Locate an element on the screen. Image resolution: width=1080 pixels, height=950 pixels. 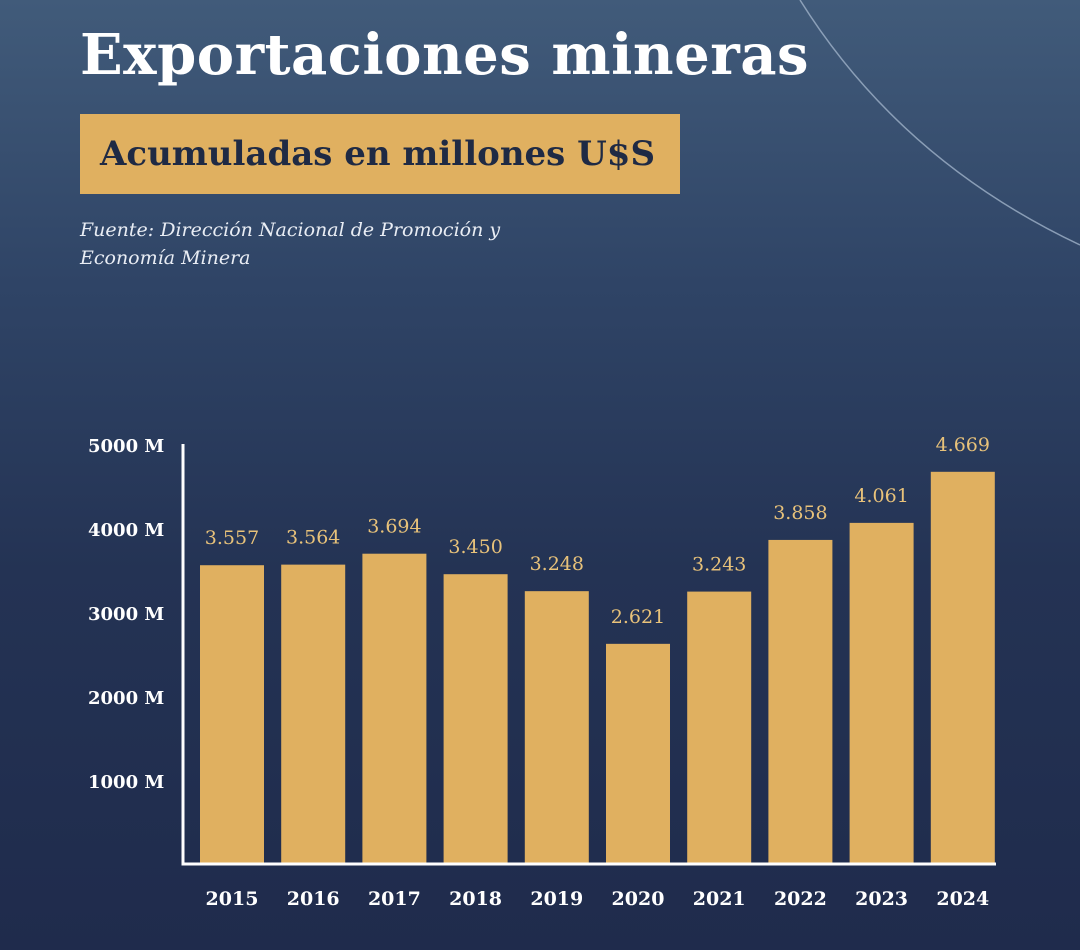
value-label: 2.621 is located at coordinates (638, 617).